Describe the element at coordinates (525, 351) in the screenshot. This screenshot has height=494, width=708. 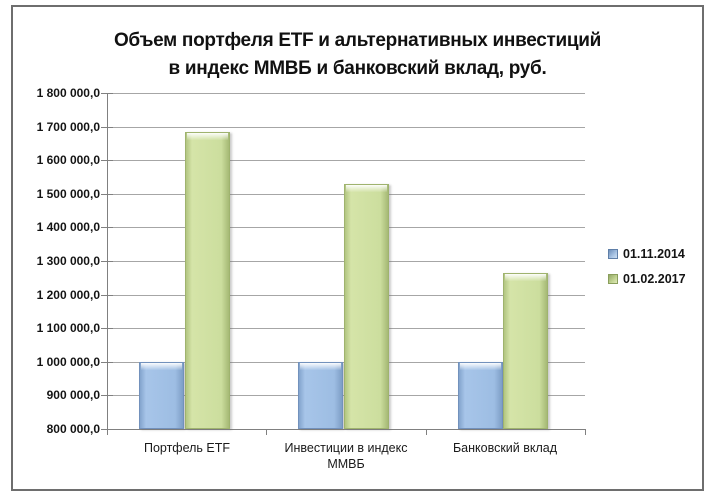
I see `bar-01.02.2017-category-2` at that location.